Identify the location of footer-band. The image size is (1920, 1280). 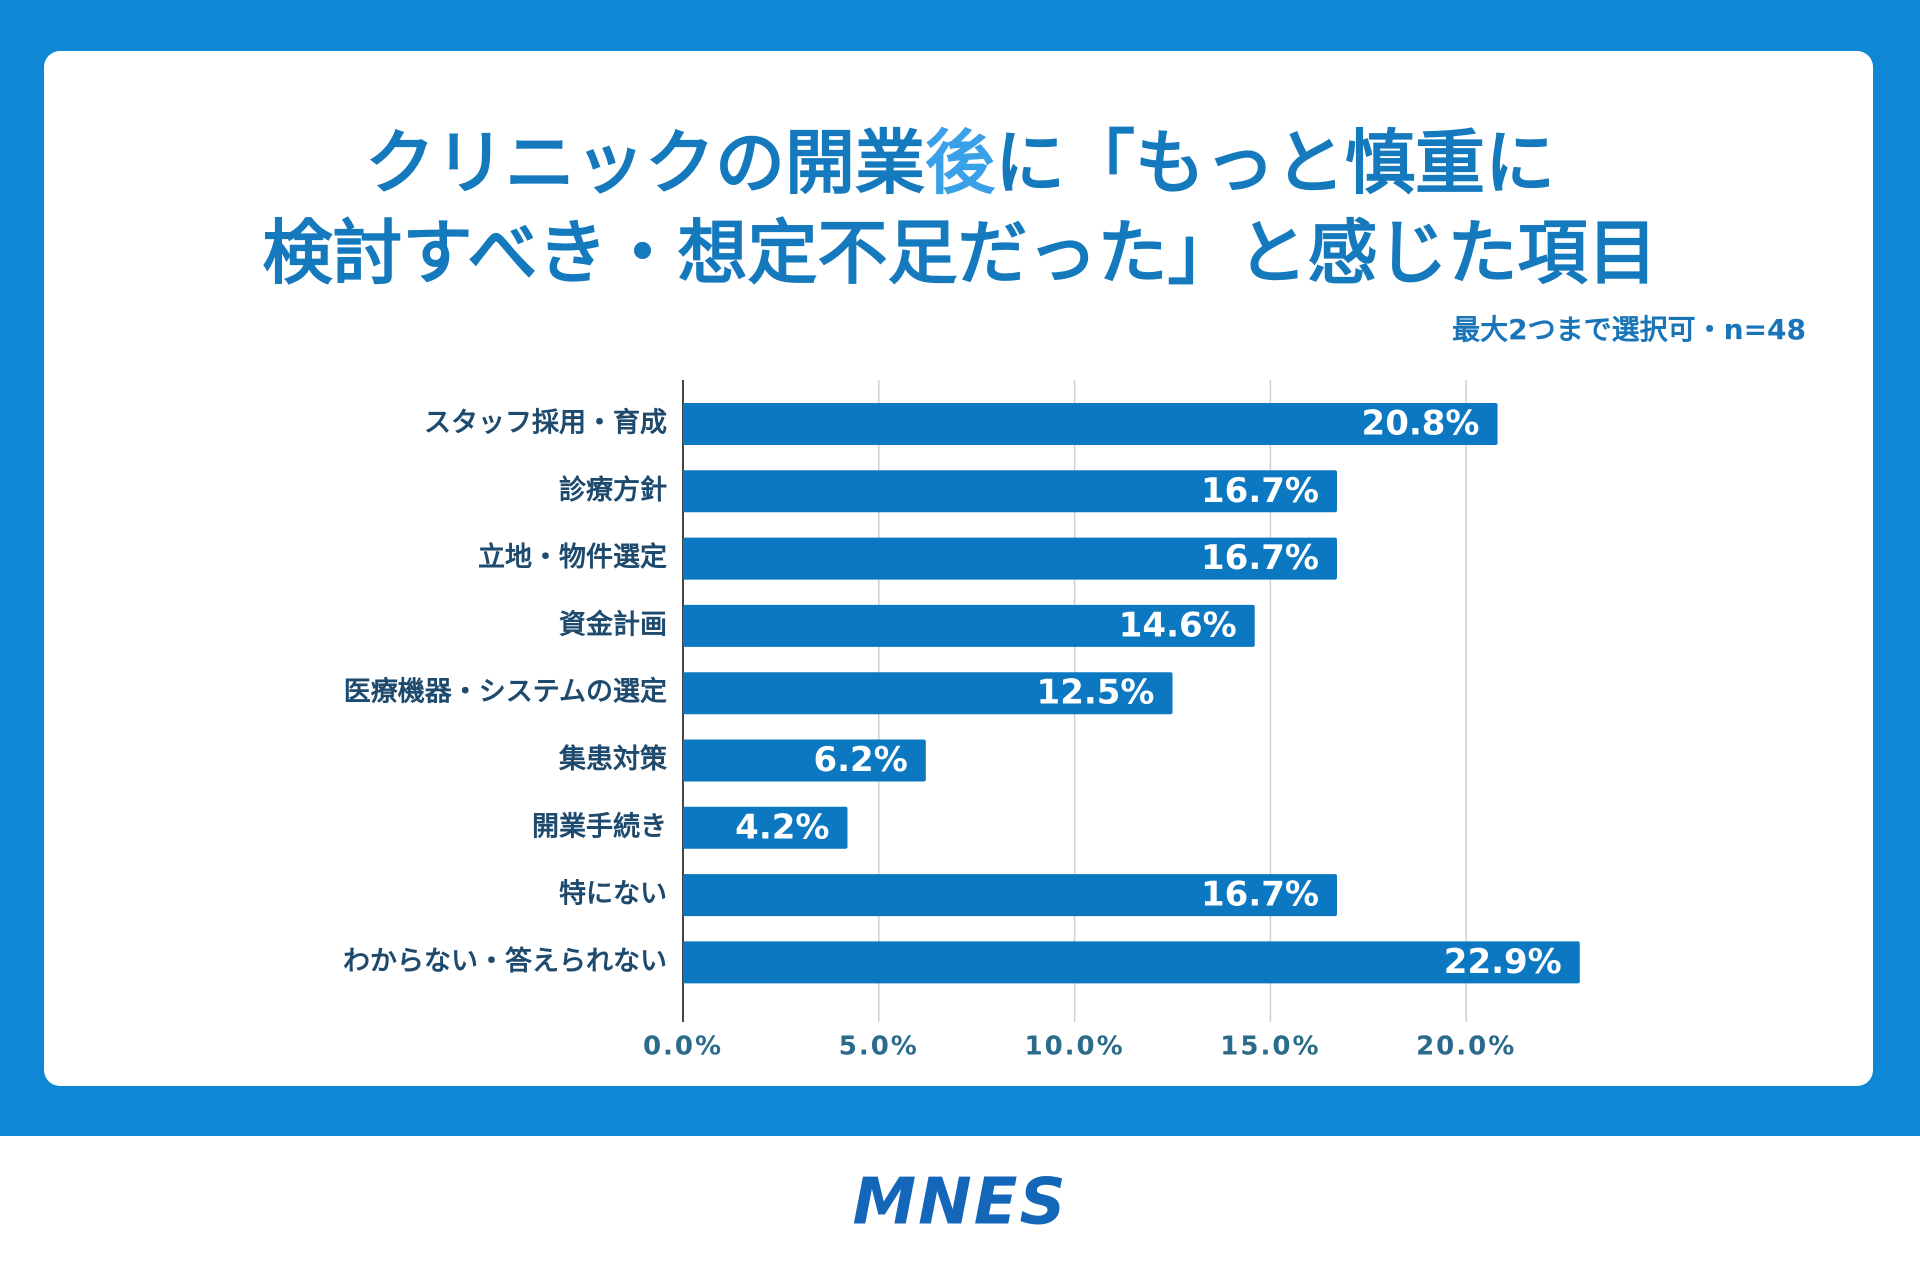
(960, 1208).